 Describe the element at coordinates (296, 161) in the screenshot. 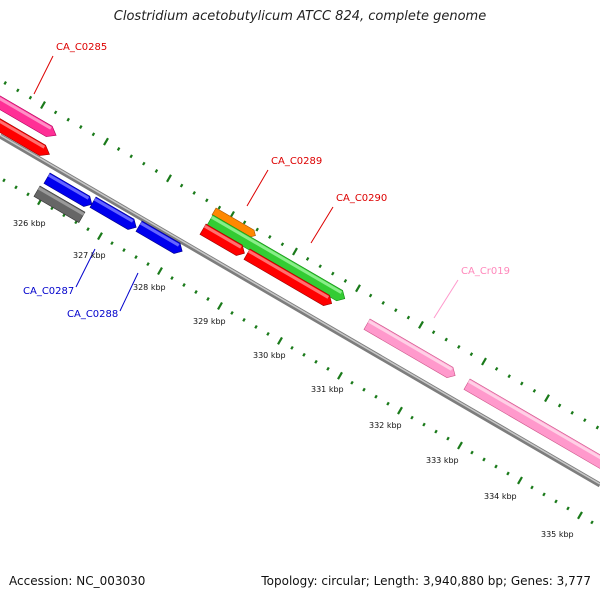

I see `gene-label-ca-c0289: CA_C0289` at that location.